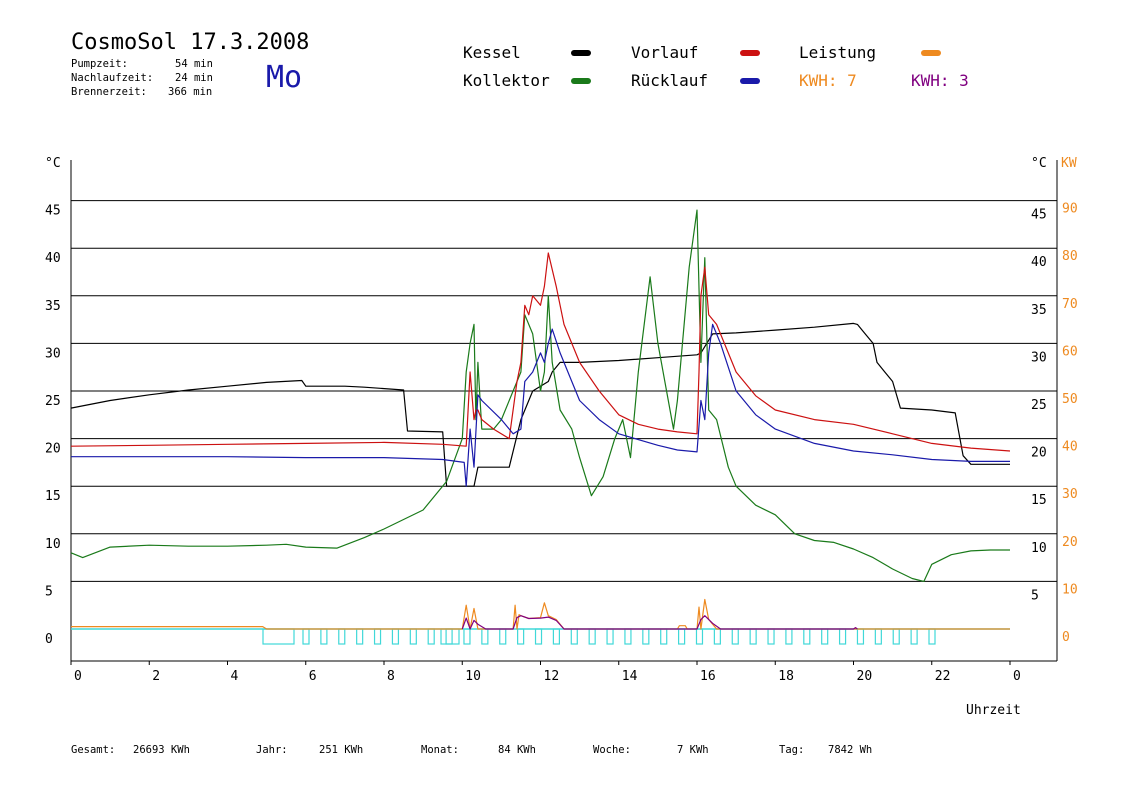 This screenshot has height=812, width=1148. Describe the element at coordinates (99, 64) in the screenshot. I see `pump-time-label: Pumpzeit:` at that location.